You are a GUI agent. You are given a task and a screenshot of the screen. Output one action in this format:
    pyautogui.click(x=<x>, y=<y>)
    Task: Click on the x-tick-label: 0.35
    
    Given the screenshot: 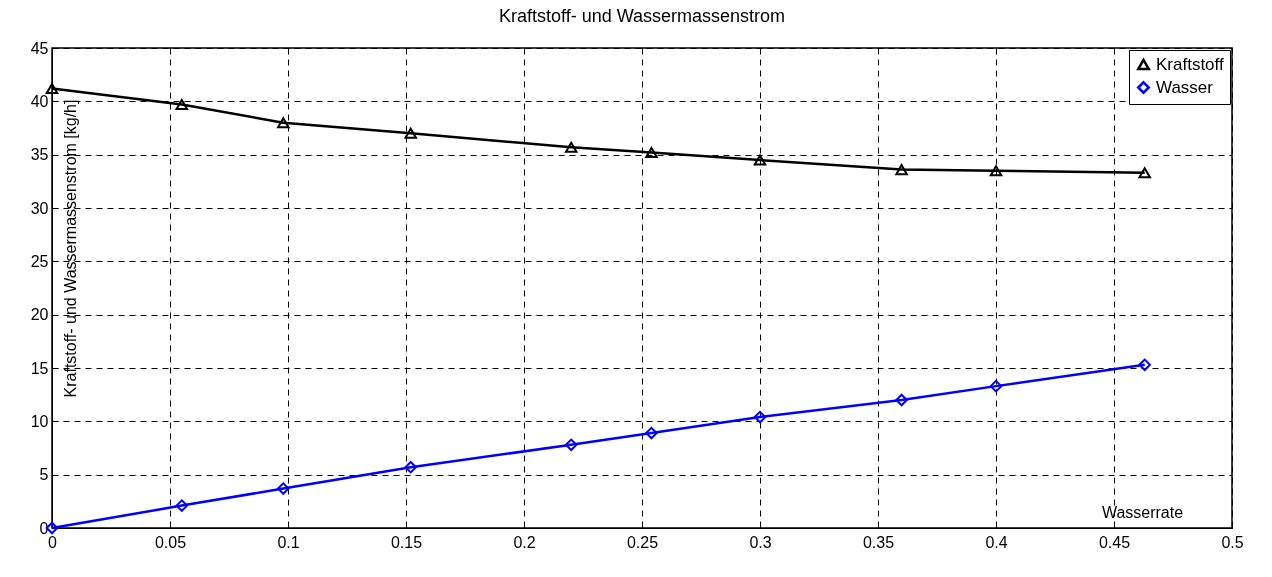 What is the action you would take?
    pyautogui.click(x=878, y=542)
    